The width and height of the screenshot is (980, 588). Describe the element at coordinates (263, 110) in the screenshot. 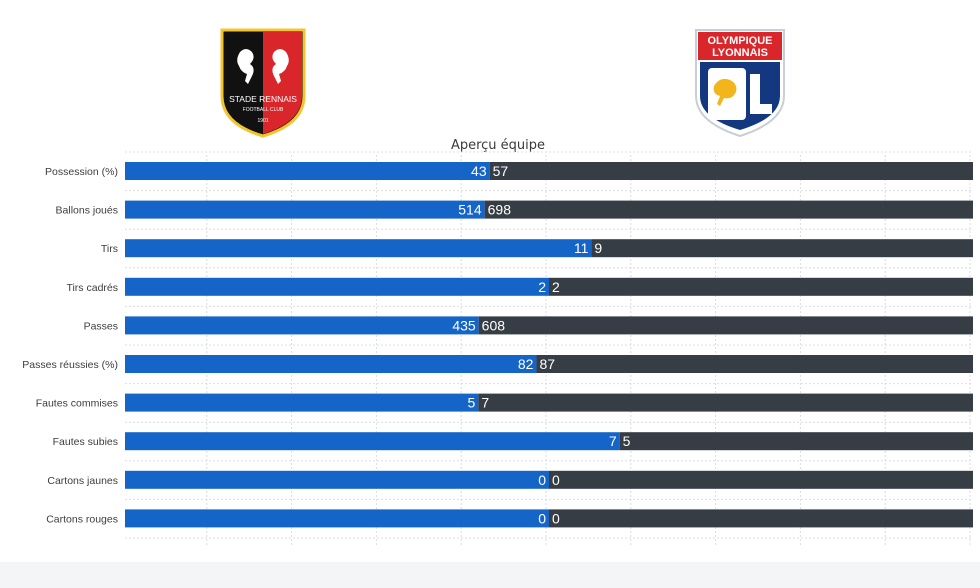

I see `crest-sub: FOOTBALL CLUB` at that location.